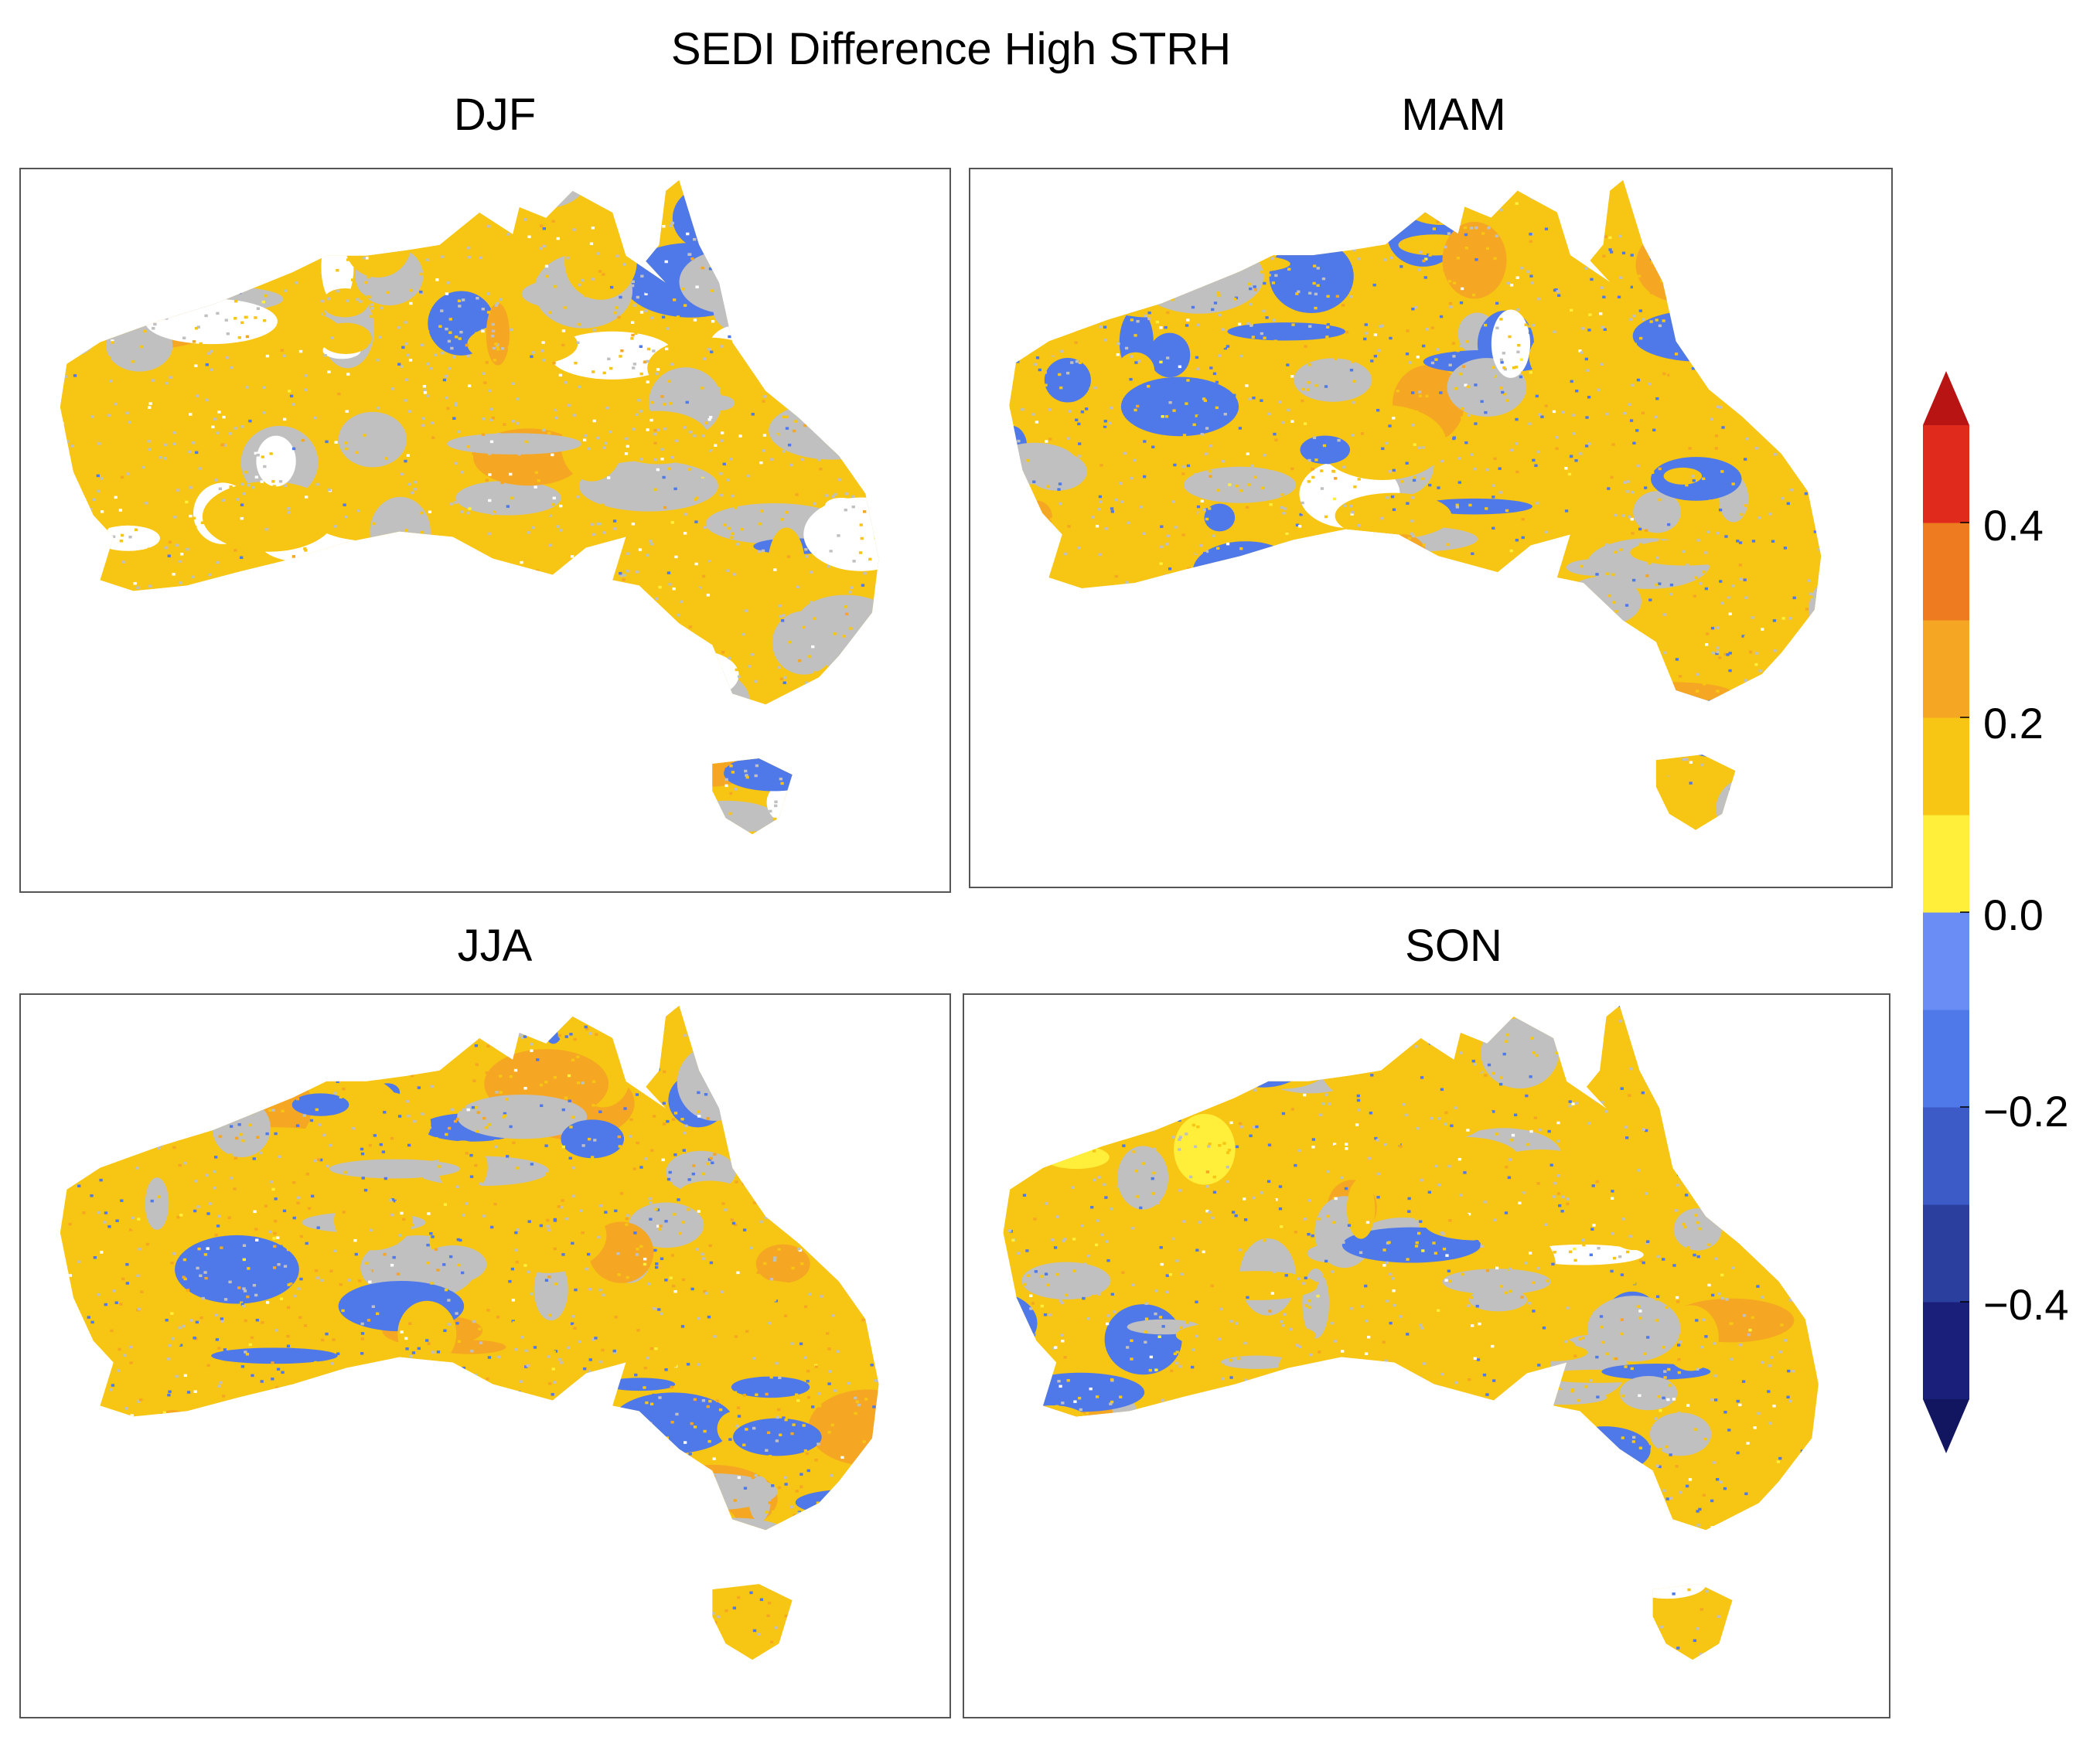  I want to click on colorbar-extend-min, so click(1946, 1426).